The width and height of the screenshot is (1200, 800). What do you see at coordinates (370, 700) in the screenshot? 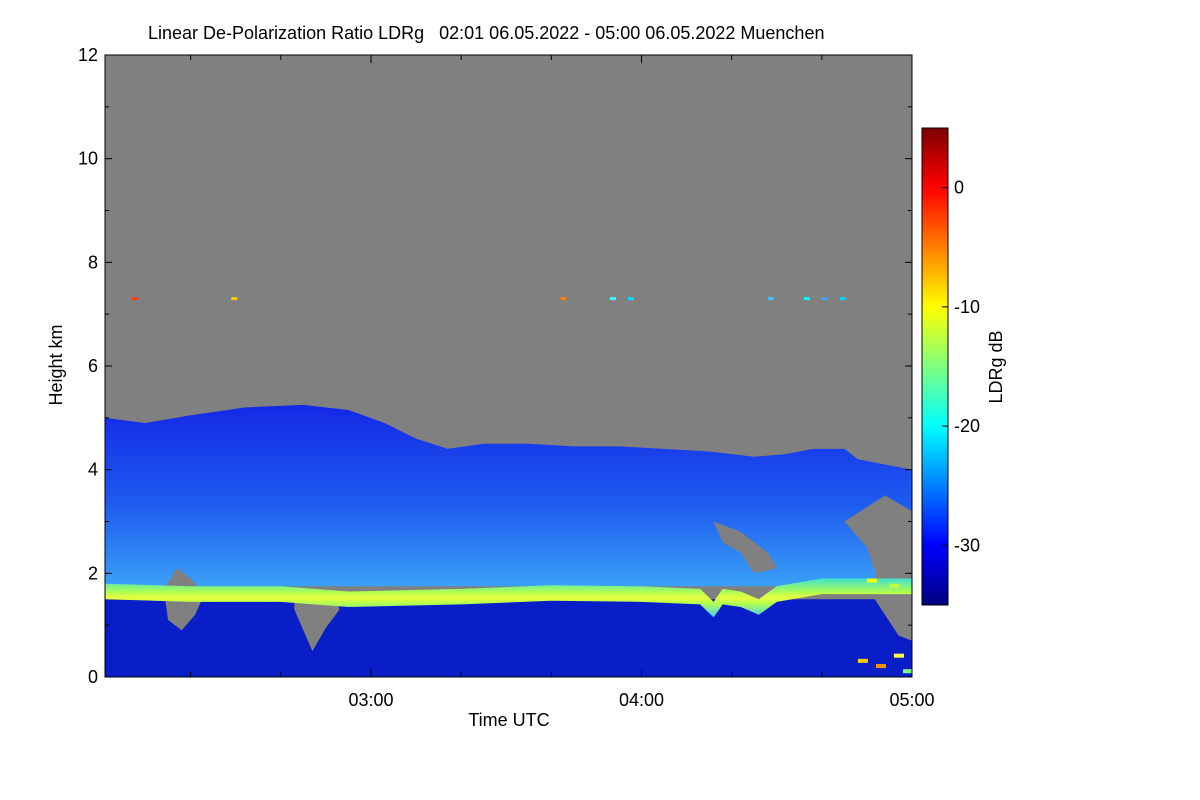
I see `x-tick-label: 03:00` at bounding box center [370, 700].